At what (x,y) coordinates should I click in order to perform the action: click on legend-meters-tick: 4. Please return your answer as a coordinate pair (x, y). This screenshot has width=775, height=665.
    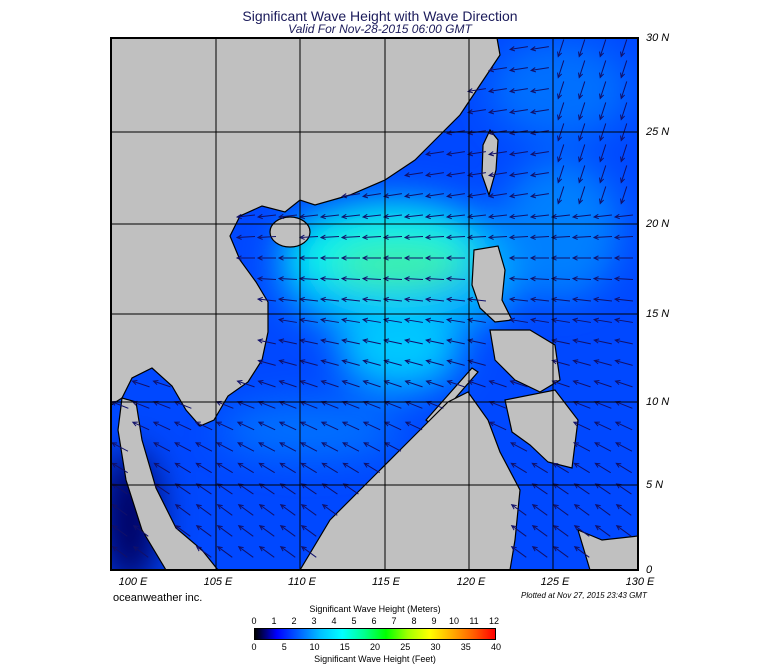
    Looking at the image, I should click on (334, 621).